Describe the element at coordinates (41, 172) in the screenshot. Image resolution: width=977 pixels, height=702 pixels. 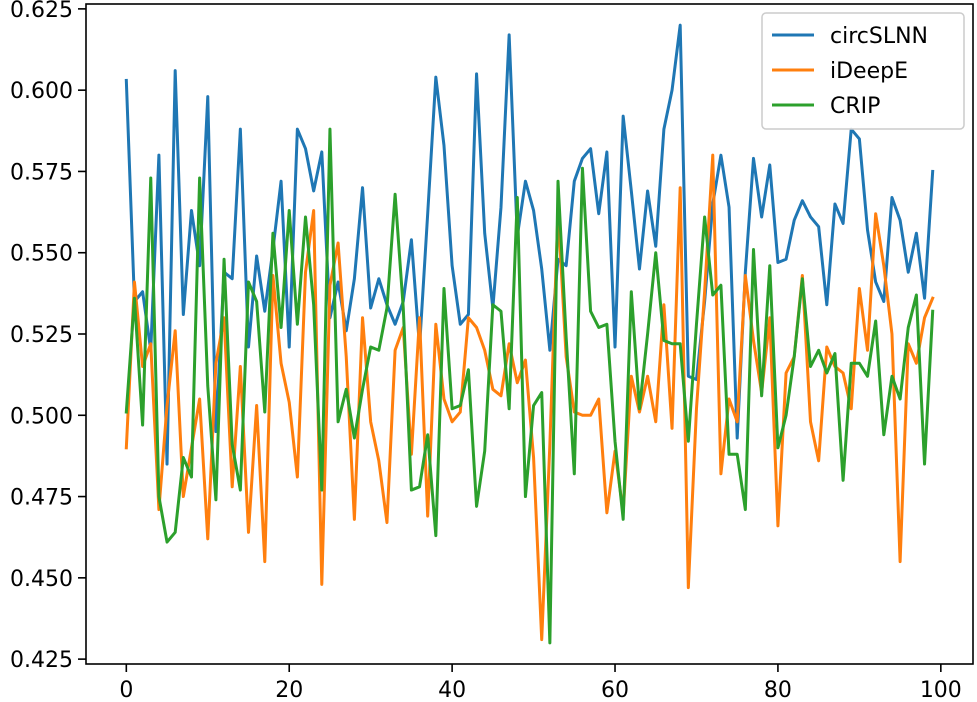
I see `y-tick-label: 0.575` at that location.